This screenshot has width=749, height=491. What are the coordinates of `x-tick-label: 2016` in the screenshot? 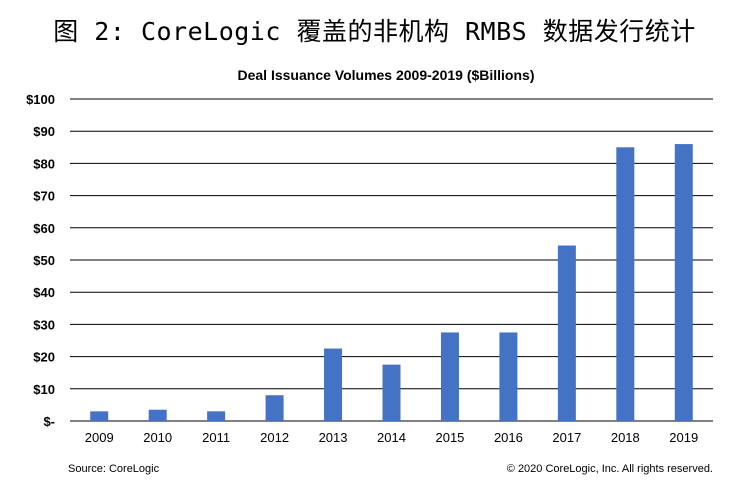 It's located at (508, 437).